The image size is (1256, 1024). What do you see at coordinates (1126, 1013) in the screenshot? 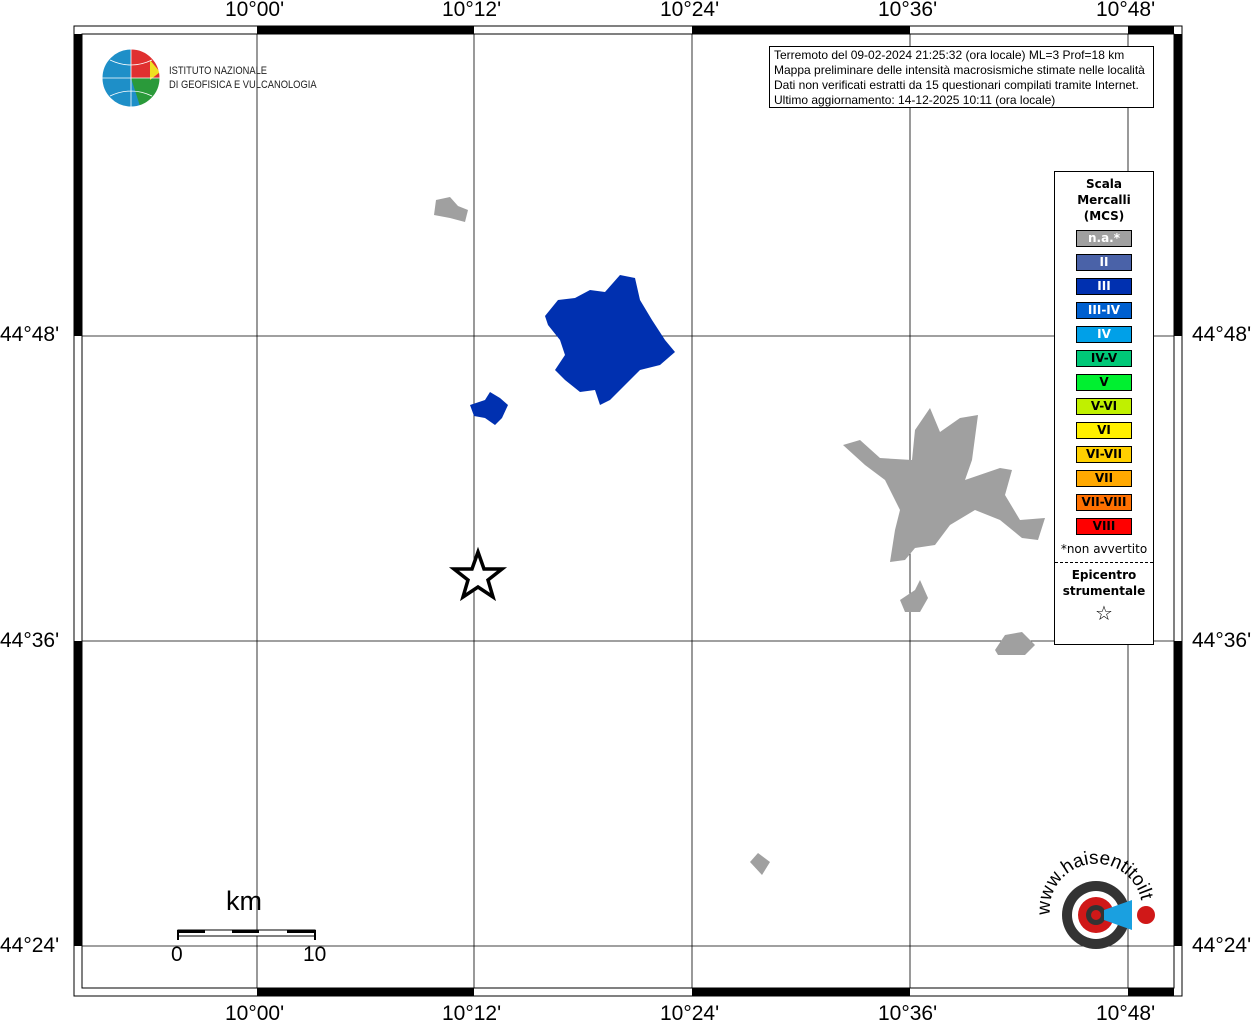
I see `x-tick-bottom: 10°48'` at bounding box center [1126, 1013].